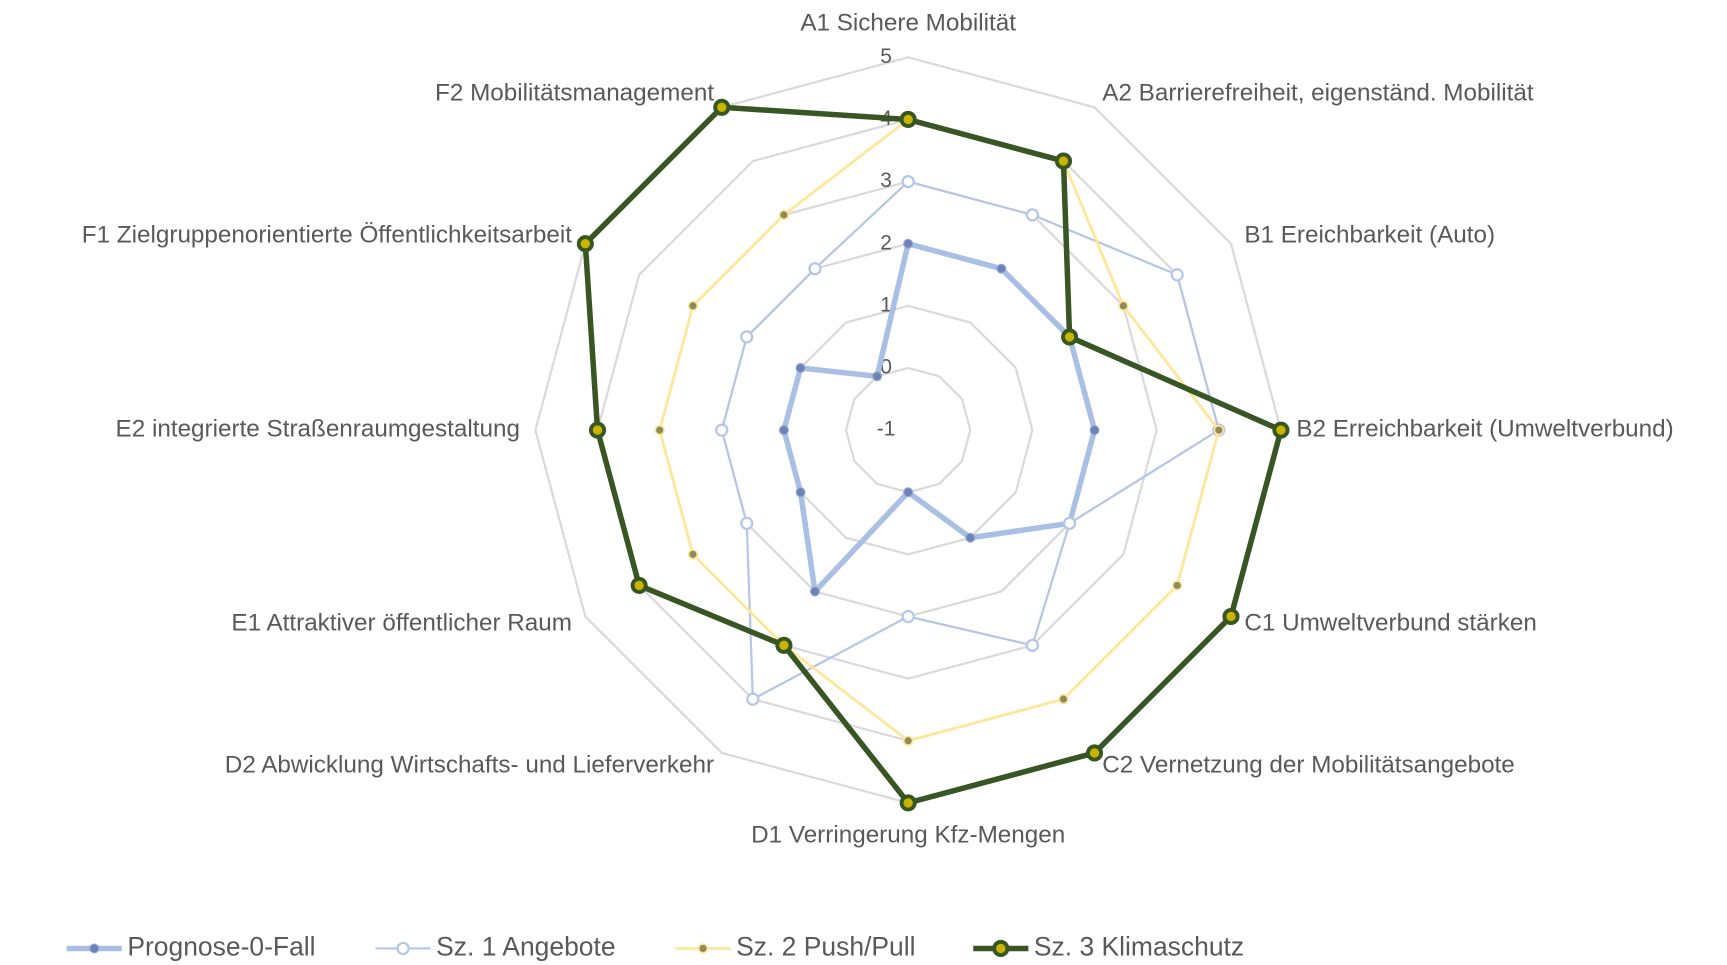 Image resolution: width=1727 pixels, height=965 pixels. What do you see at coordinates (886, 367) in the screenshot?
I see `tick-label: 0` at bounding box center [886, 367].